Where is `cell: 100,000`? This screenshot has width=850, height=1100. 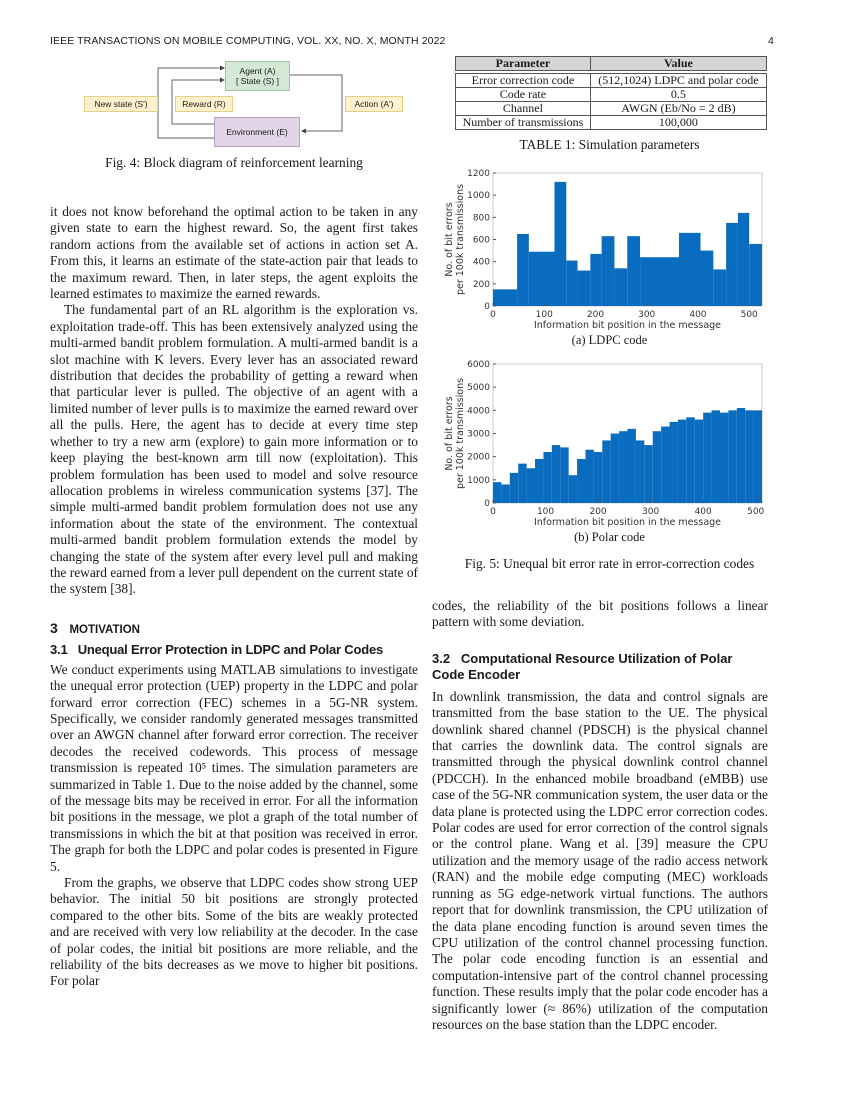 cell: 100,000 is located at coordinates (678, 122).